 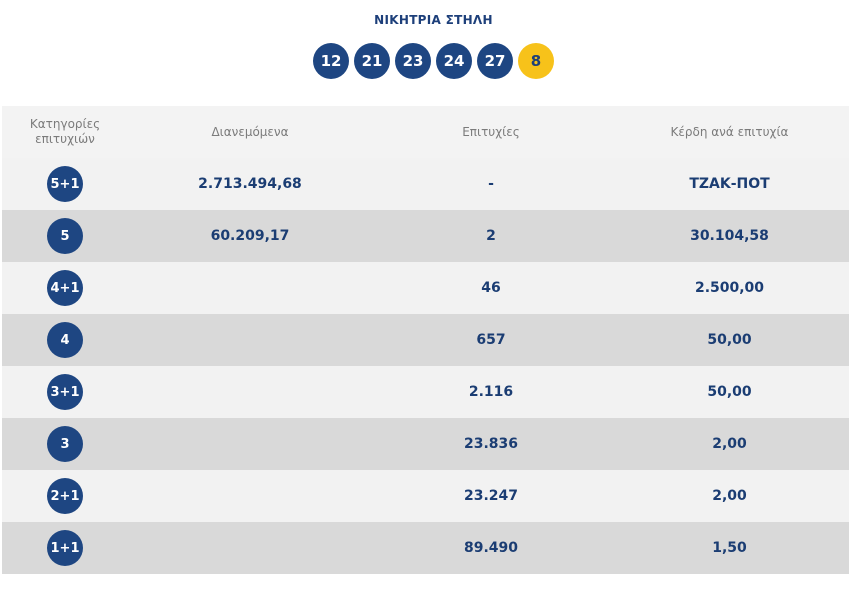 What do you see at coordinates (250, 132) in the screenshot?
I see `header-distributed: Διανεμόμενα` at bounding box center [250, 132].